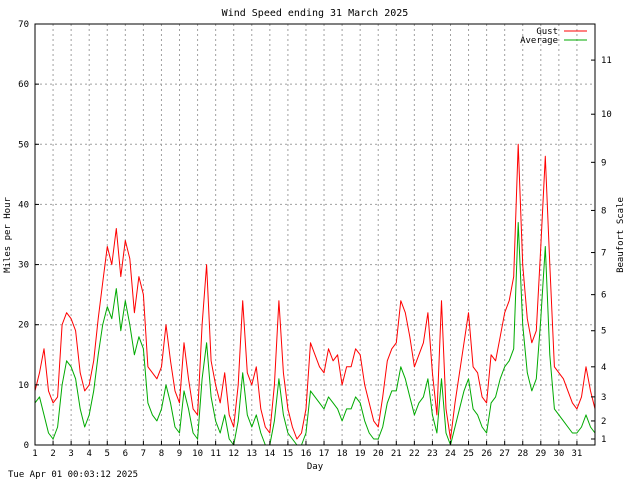  What do you see at coordinates (606, 115) in the screenshot?
I see `beaufort-tick-label: 10` at bounding box center [606, 115].